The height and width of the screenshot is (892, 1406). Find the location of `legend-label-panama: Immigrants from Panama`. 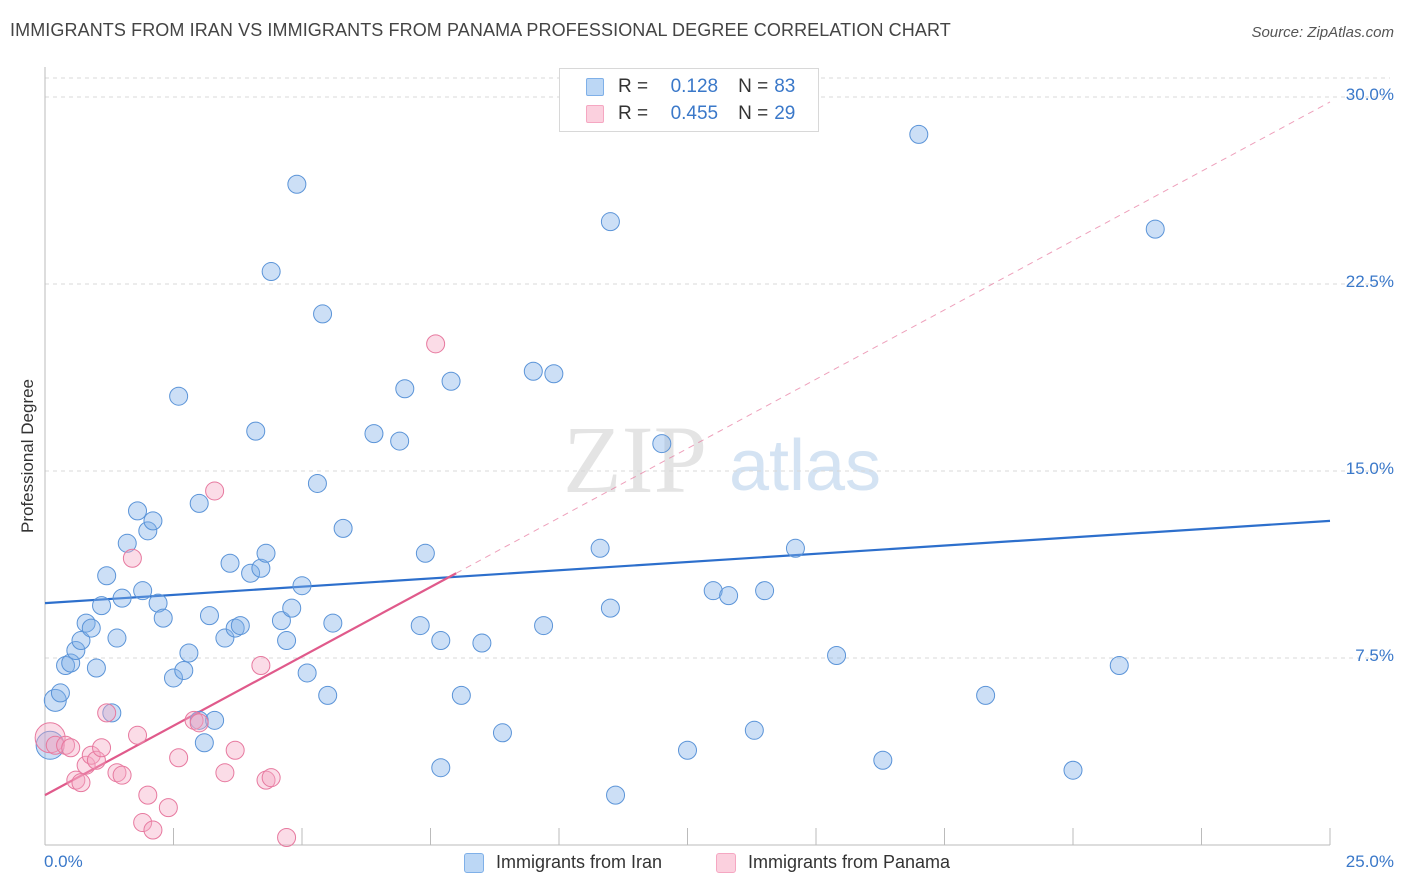

legend-label-panama: Immigrants from Panama is located at coordinates (849, 862).